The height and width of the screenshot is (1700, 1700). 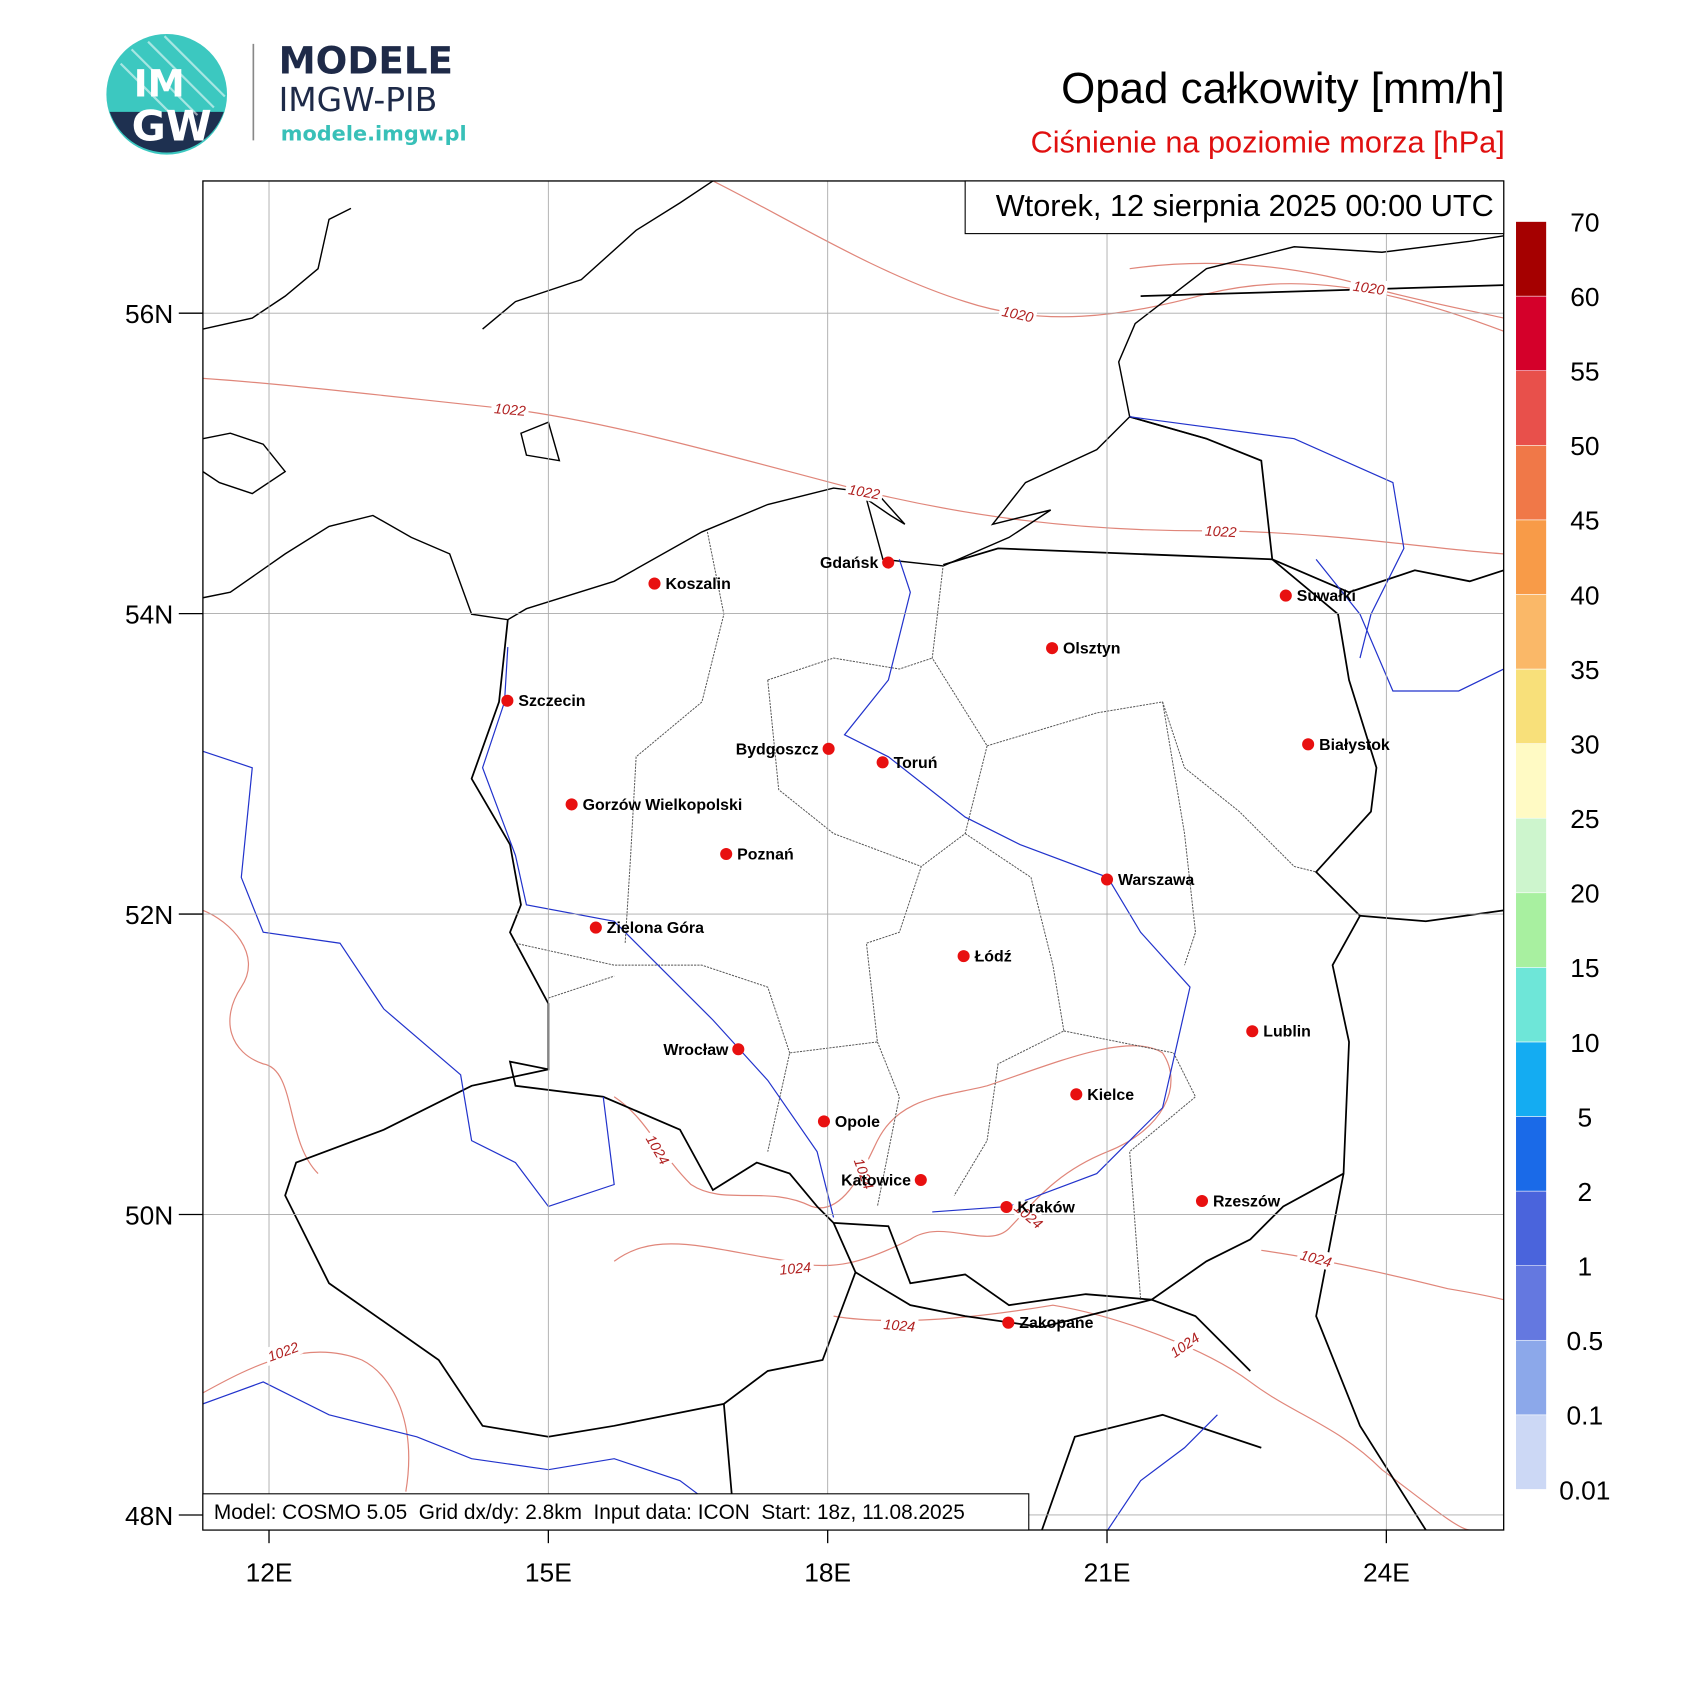 What do you see at coordinates (1584, 521) in the screenshot?
I see `colorbar-label: 45` at bounding box center [1584, 521].